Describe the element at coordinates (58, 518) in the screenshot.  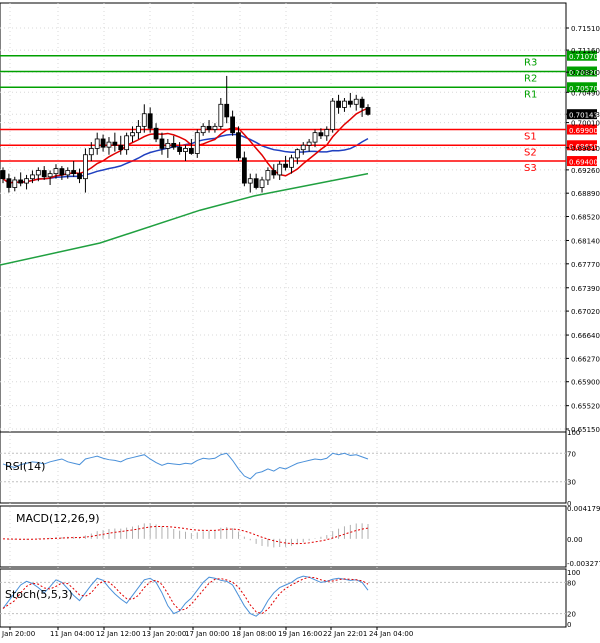
I see `macd-label: MACD(12,26,9)` at that location.